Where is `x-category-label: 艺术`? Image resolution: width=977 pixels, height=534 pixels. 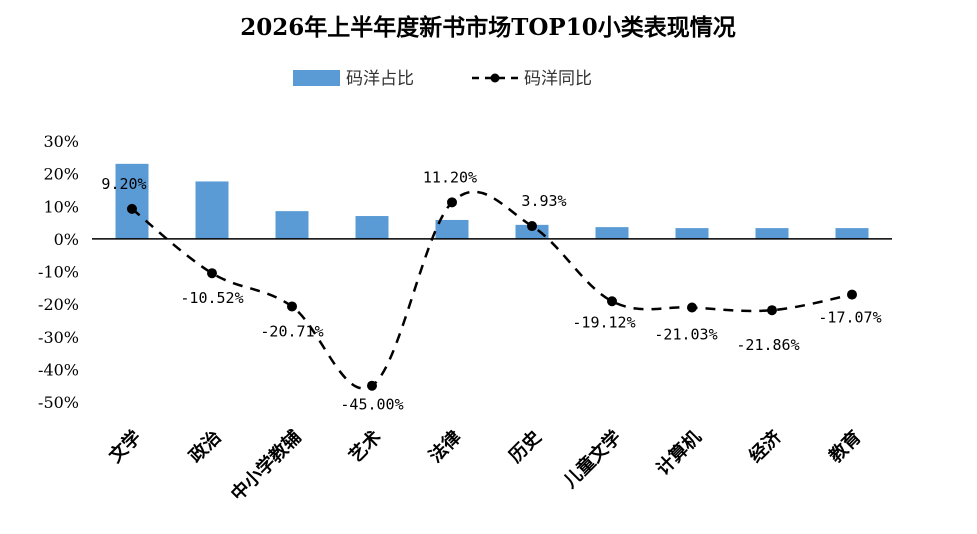
x-category-label: 艺术 is located at coordinates (365, 446).